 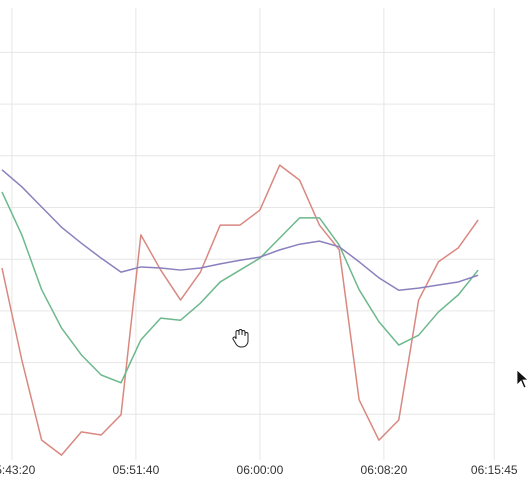 What do you see at coordinates (260, 470) in the screenshot?
I see `x-tick-label: 06:00:00` at bounding box center [260, 470].